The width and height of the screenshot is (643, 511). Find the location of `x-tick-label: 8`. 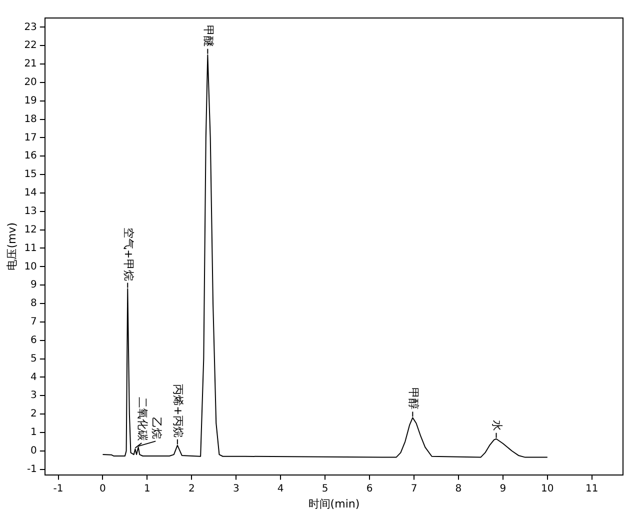

x-tick-label: 8 is located at coordinates (458, 488).